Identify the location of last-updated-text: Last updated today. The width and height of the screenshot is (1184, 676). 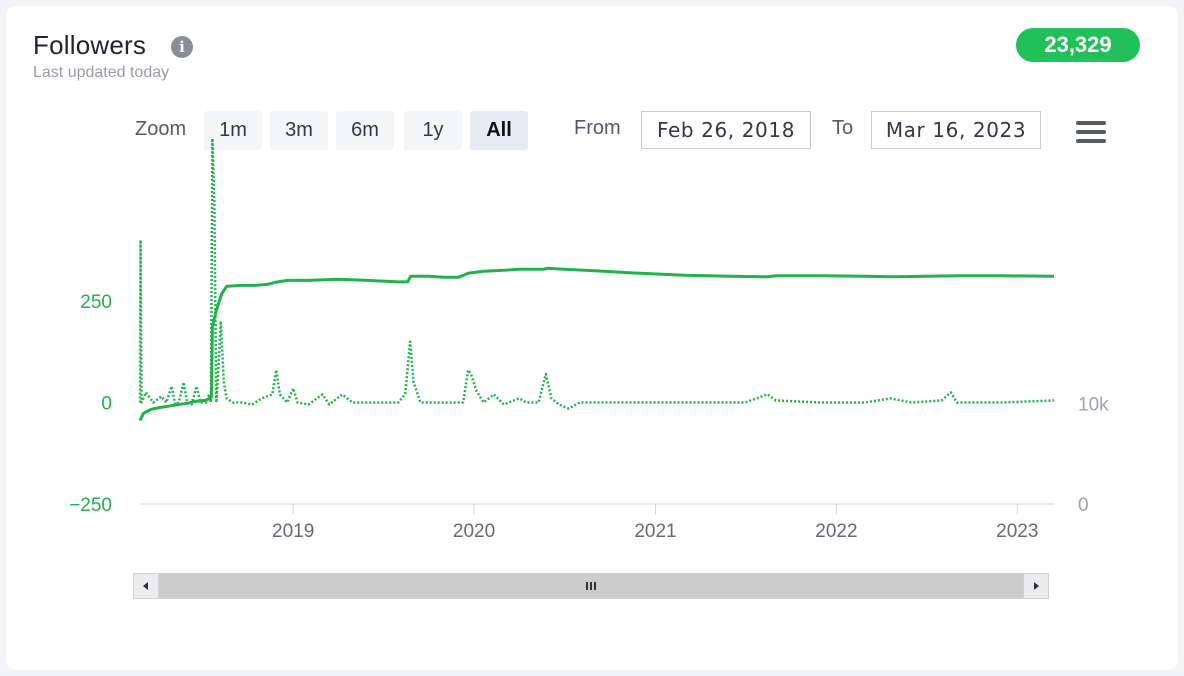
(101, 72).